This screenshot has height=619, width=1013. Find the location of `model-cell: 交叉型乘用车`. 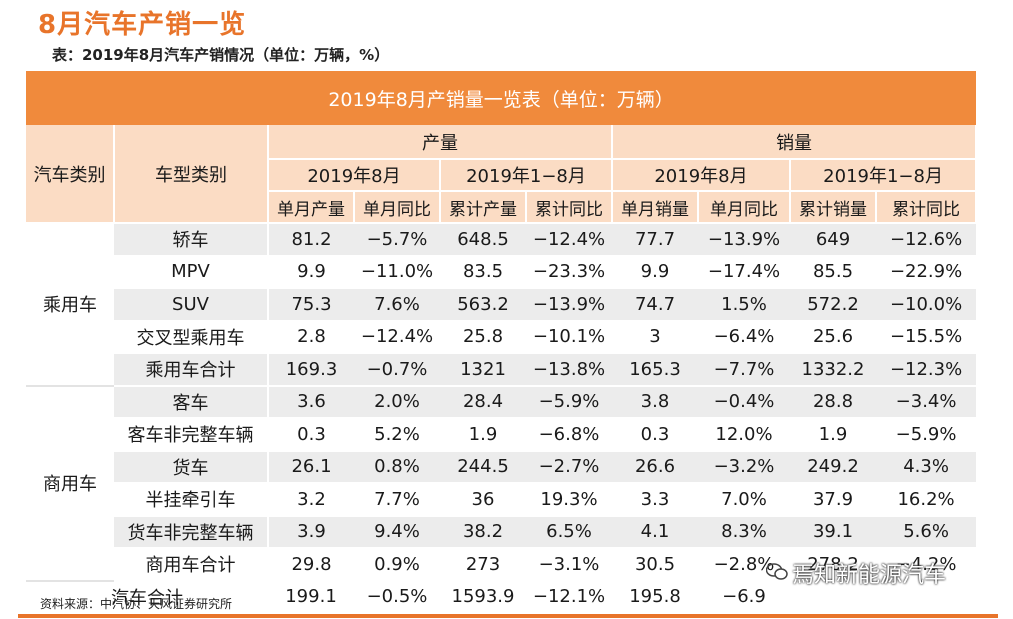

model-cell: 交叉型乘用车 is located at coordinates (191, 337).